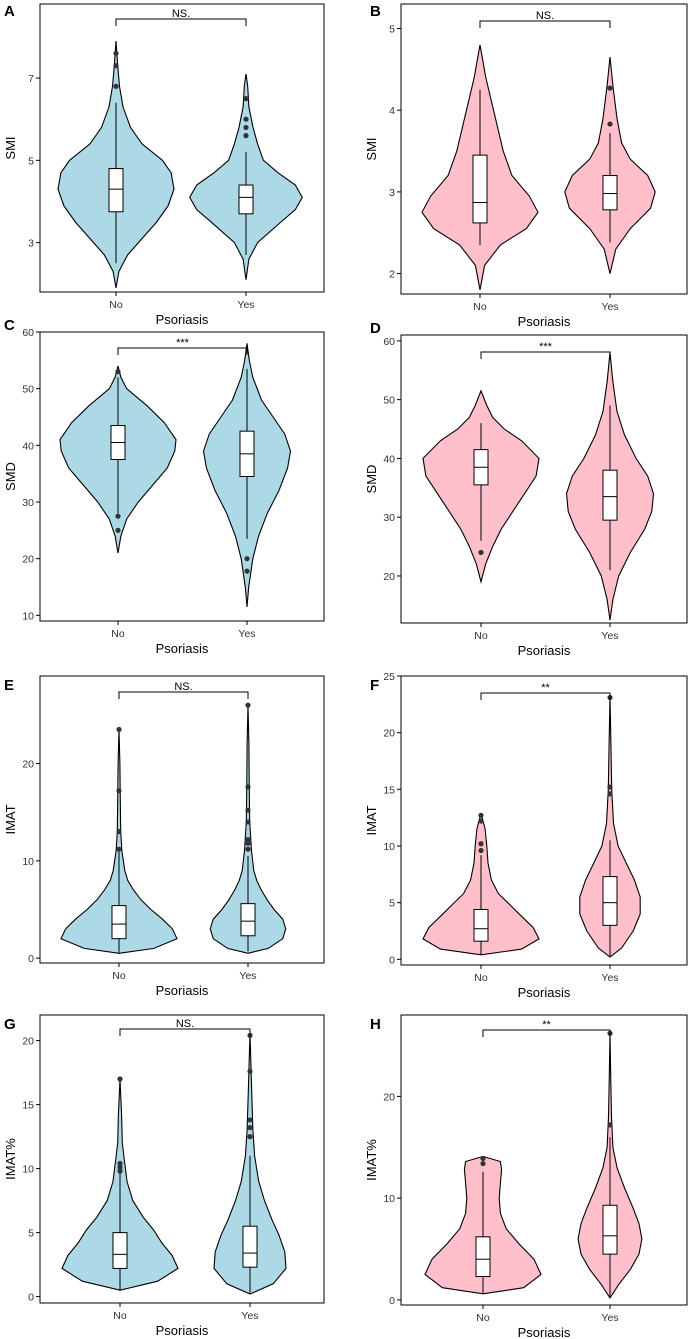  Describe the element at coordinates (10, 1024) in the screenshot. I see `panel-label: G` at that location.